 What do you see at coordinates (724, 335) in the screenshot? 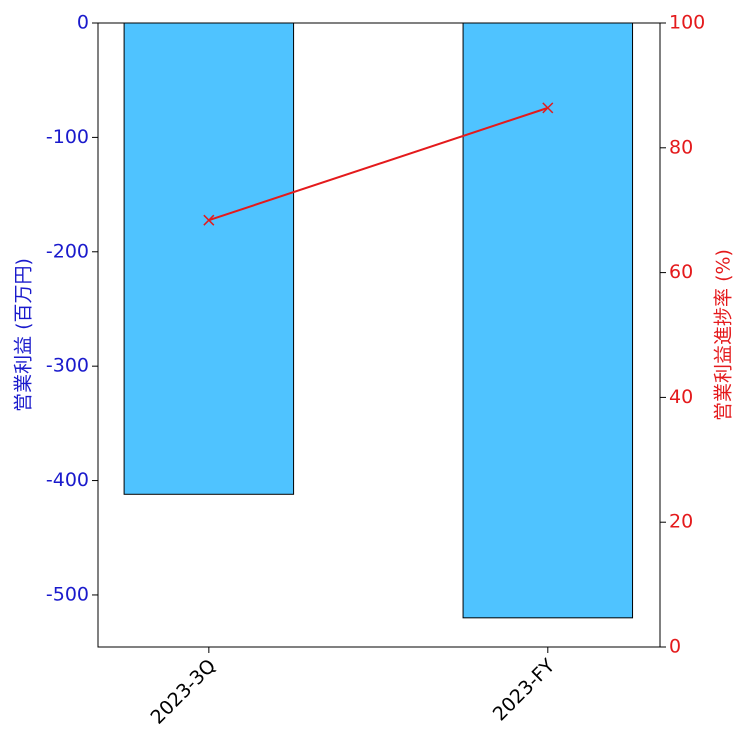
I see `y2-axis-label: 営業利益進捗率 (%)` at bounding box center [724, 335].